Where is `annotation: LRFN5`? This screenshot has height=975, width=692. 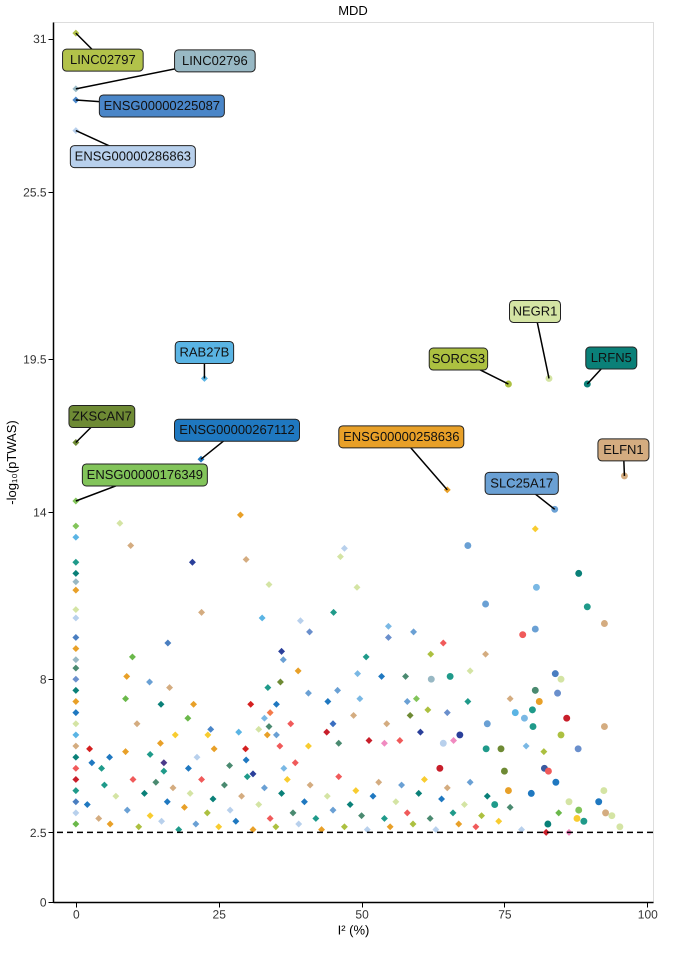 annotation: LRFN5 is located at coordinates (611, 358).